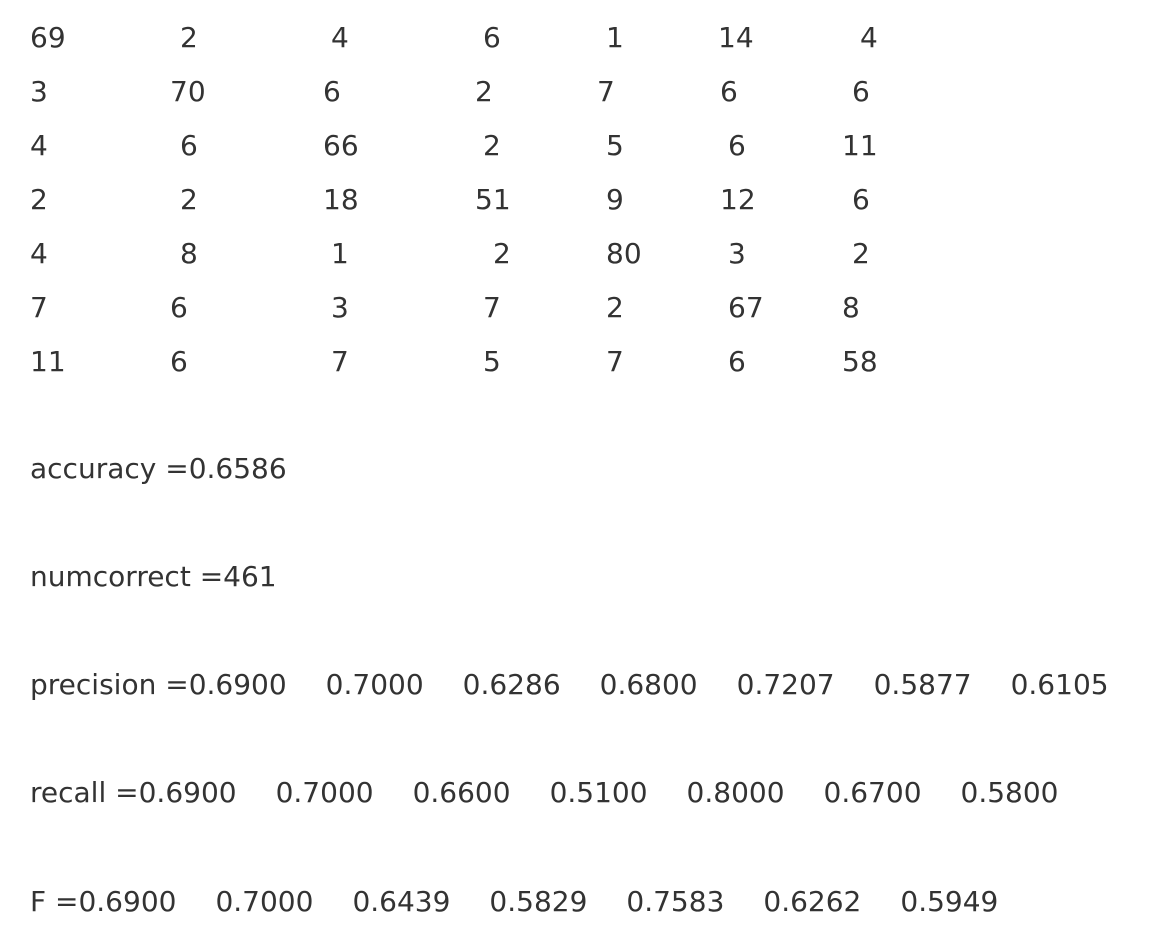 Image resolution: width=1174 pixels, height=940 pixels. I want to click on accuracy-value: 0.6586, so click(237, 468).